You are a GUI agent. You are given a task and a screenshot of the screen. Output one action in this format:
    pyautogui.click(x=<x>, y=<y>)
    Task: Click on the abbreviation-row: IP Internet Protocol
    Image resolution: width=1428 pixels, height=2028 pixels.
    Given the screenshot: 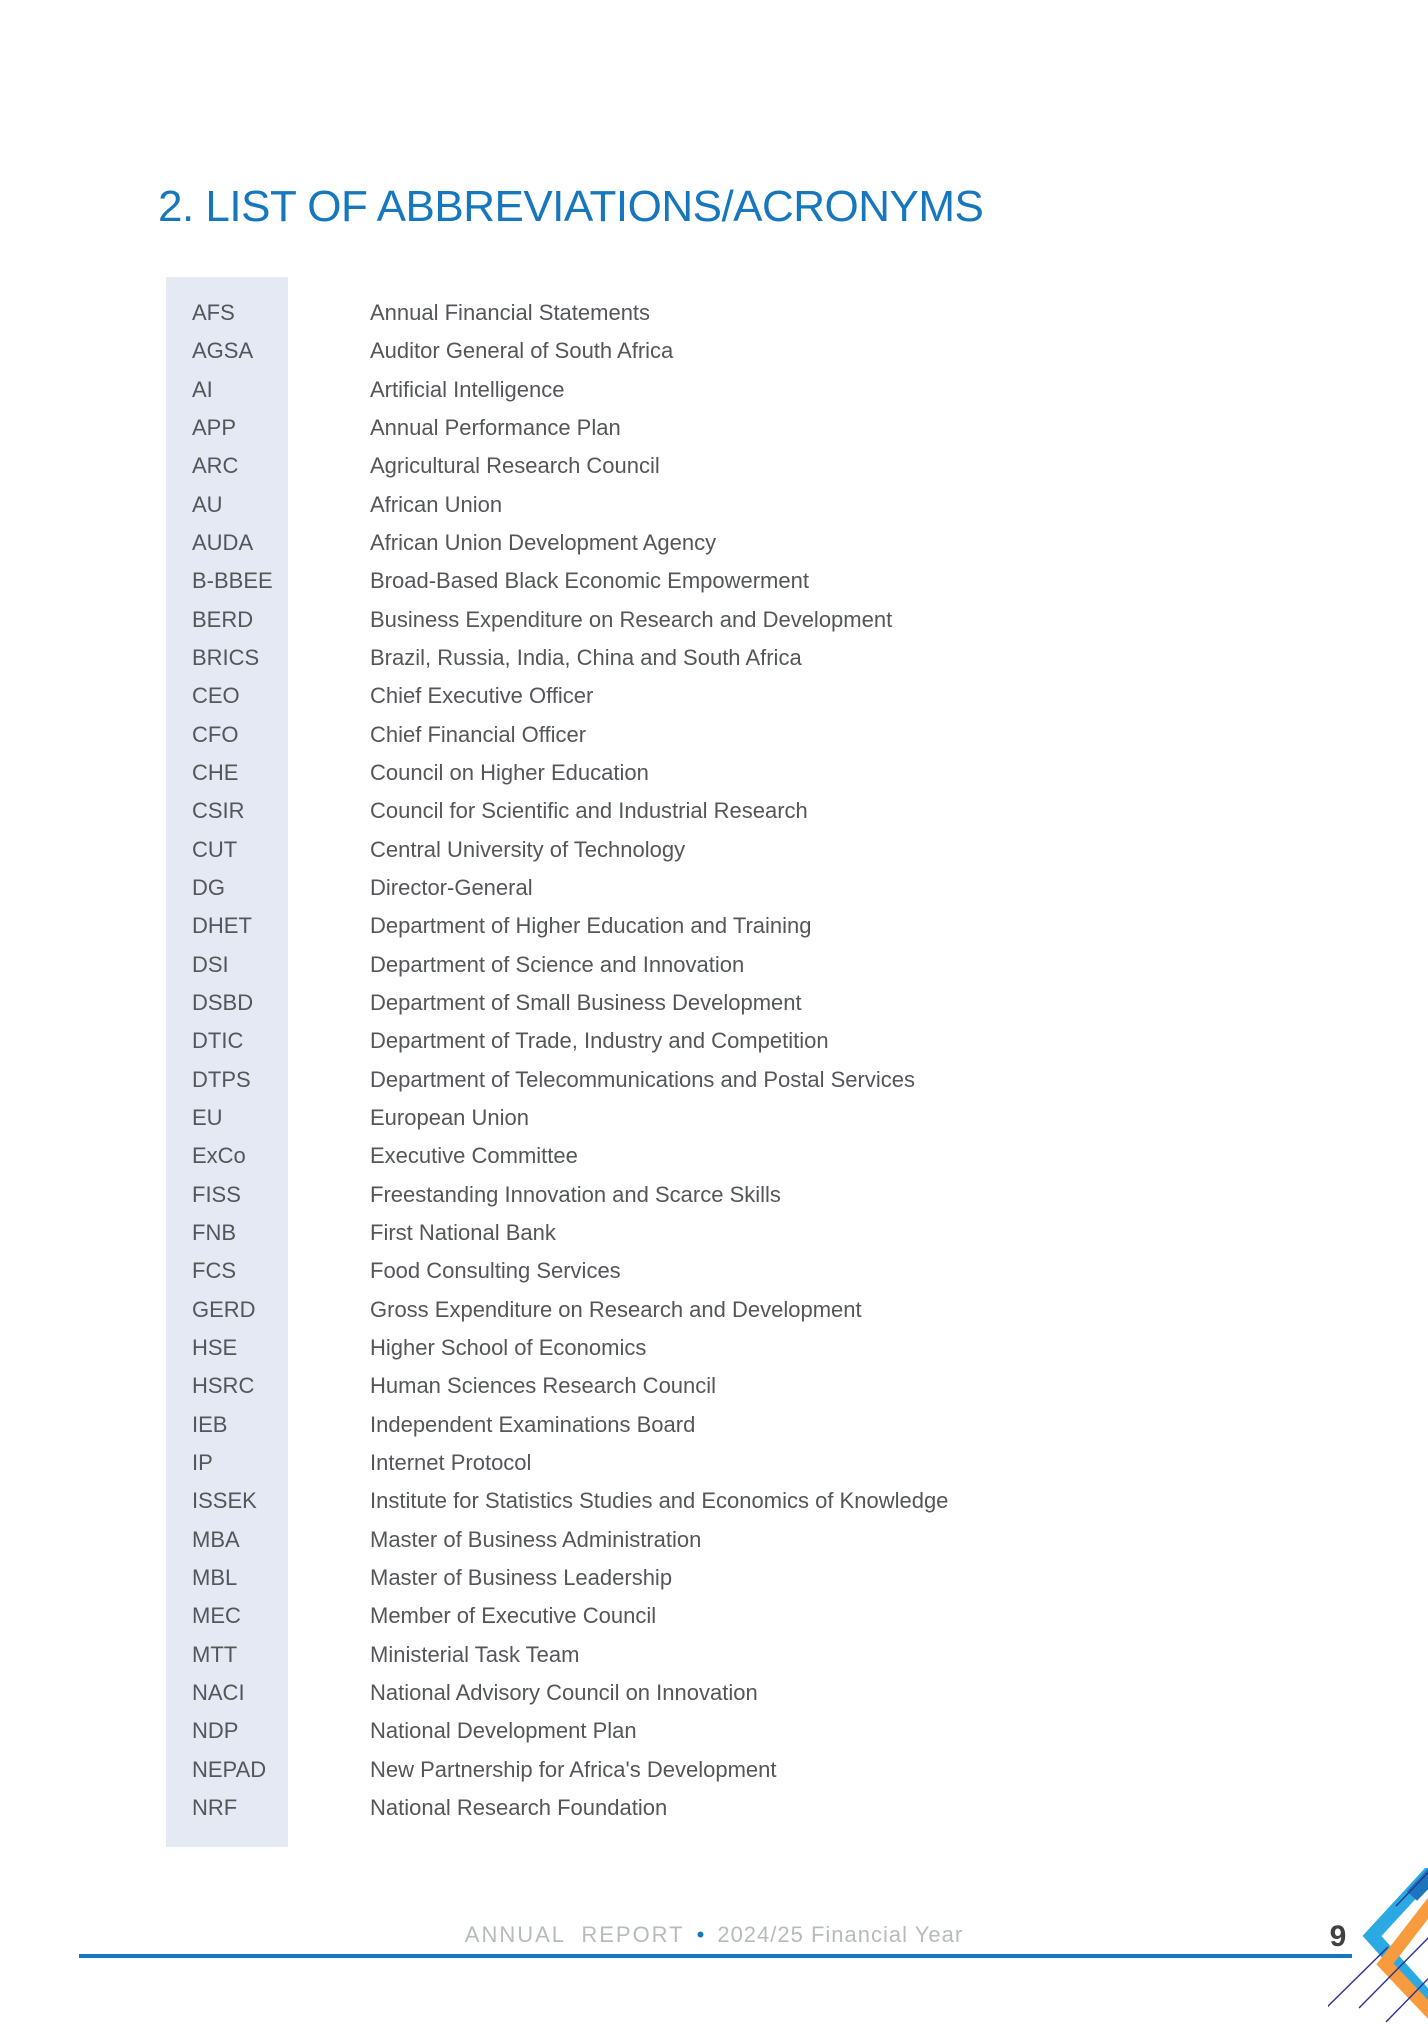 What is the action you would take?
    pyautogui.click(x=666, y=1463)
    